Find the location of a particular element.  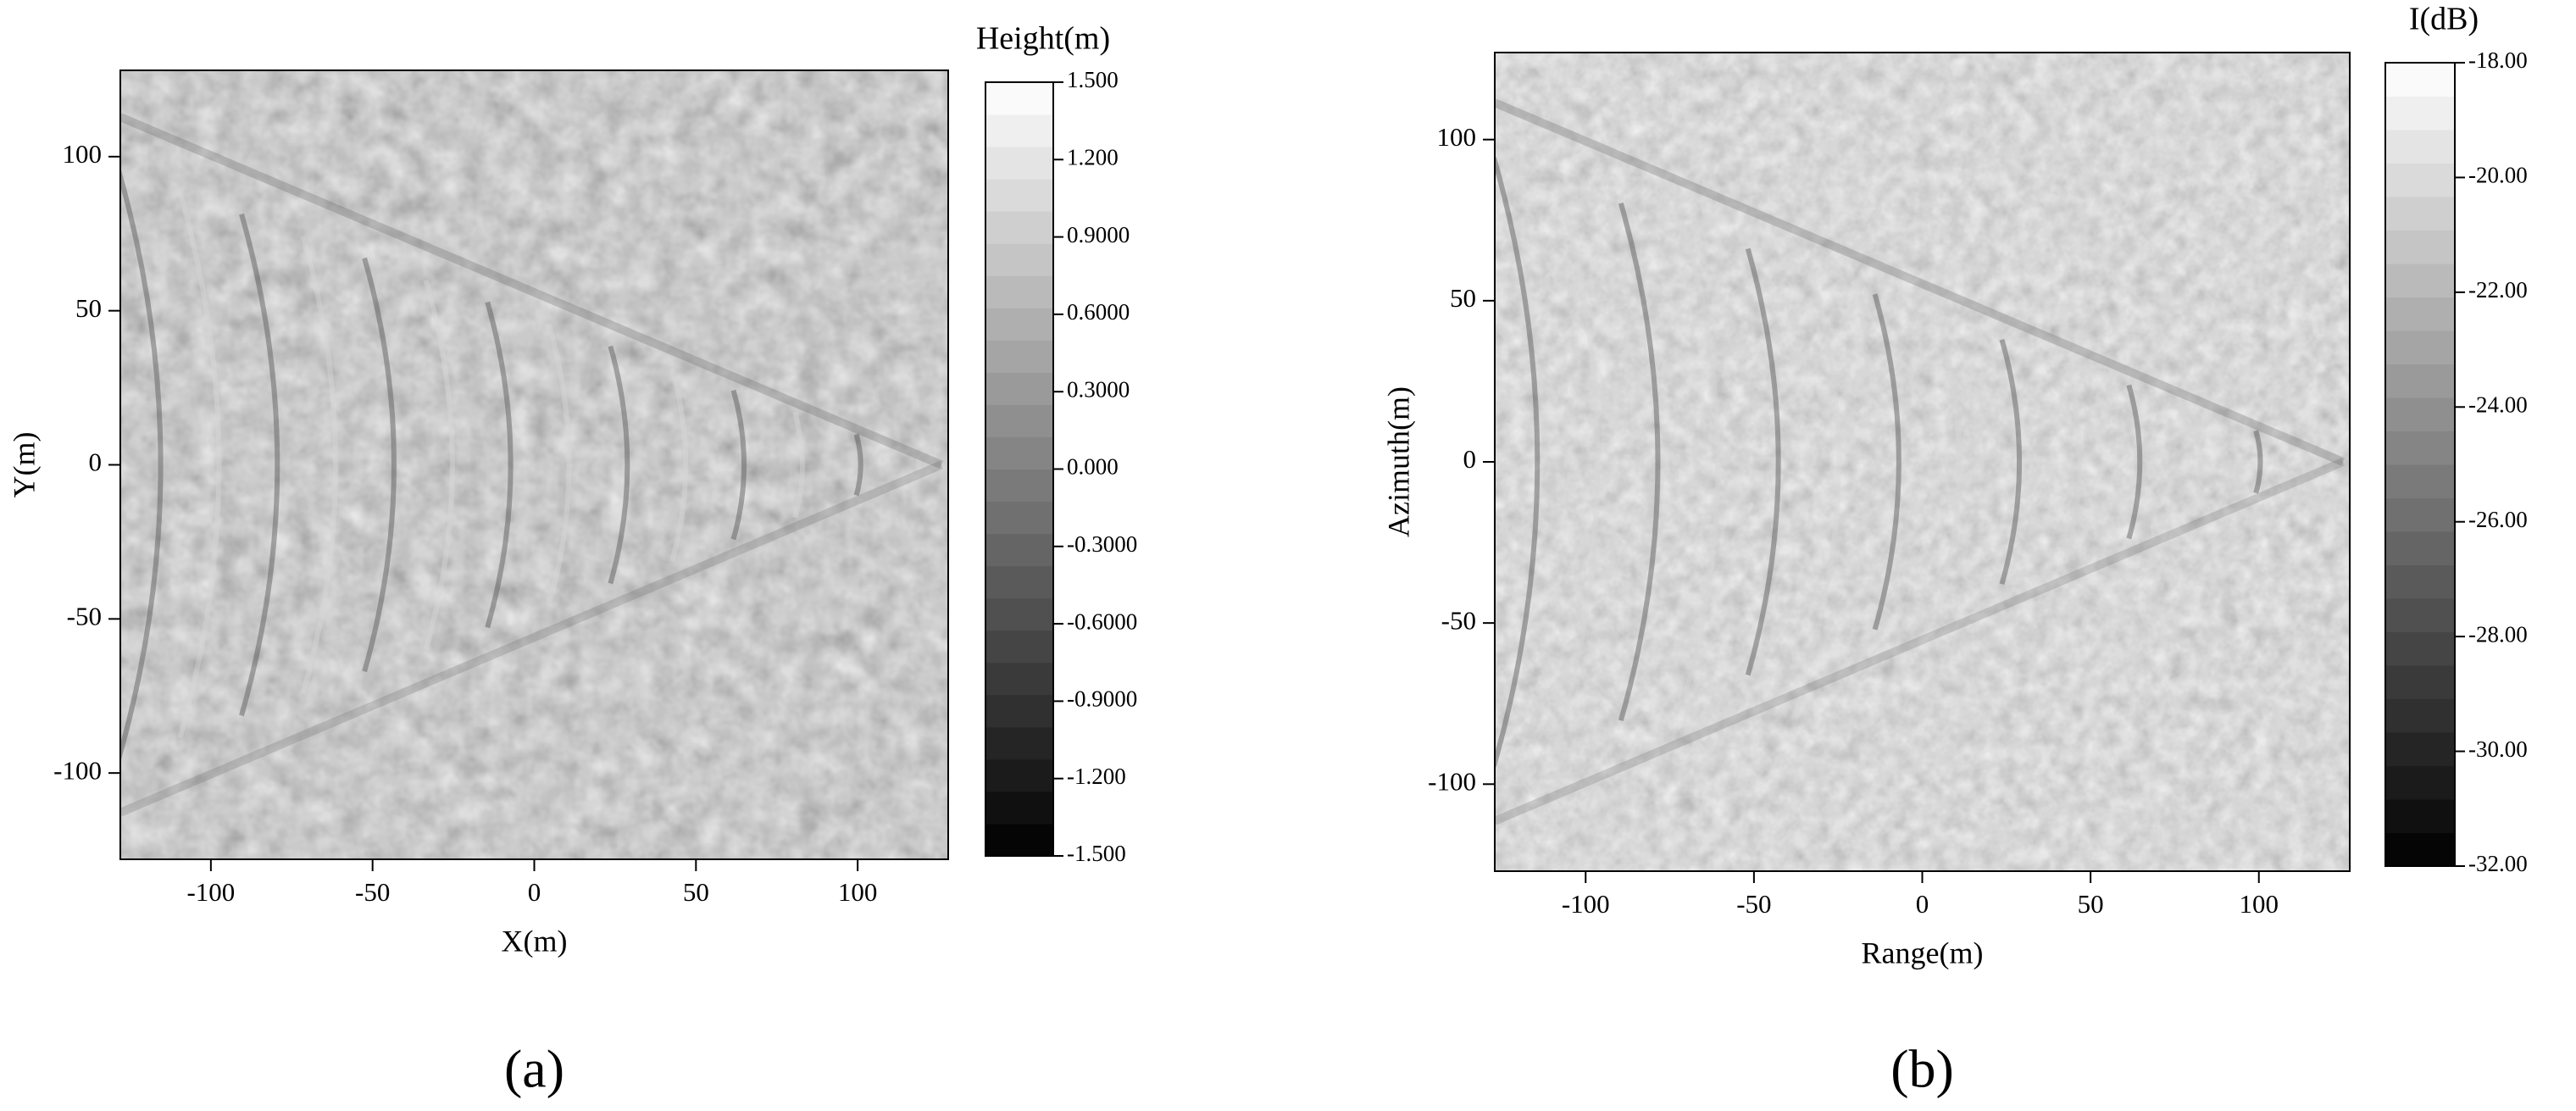

colorbar-tick-label: -0.6000 is located at coordinates (1102, 621).